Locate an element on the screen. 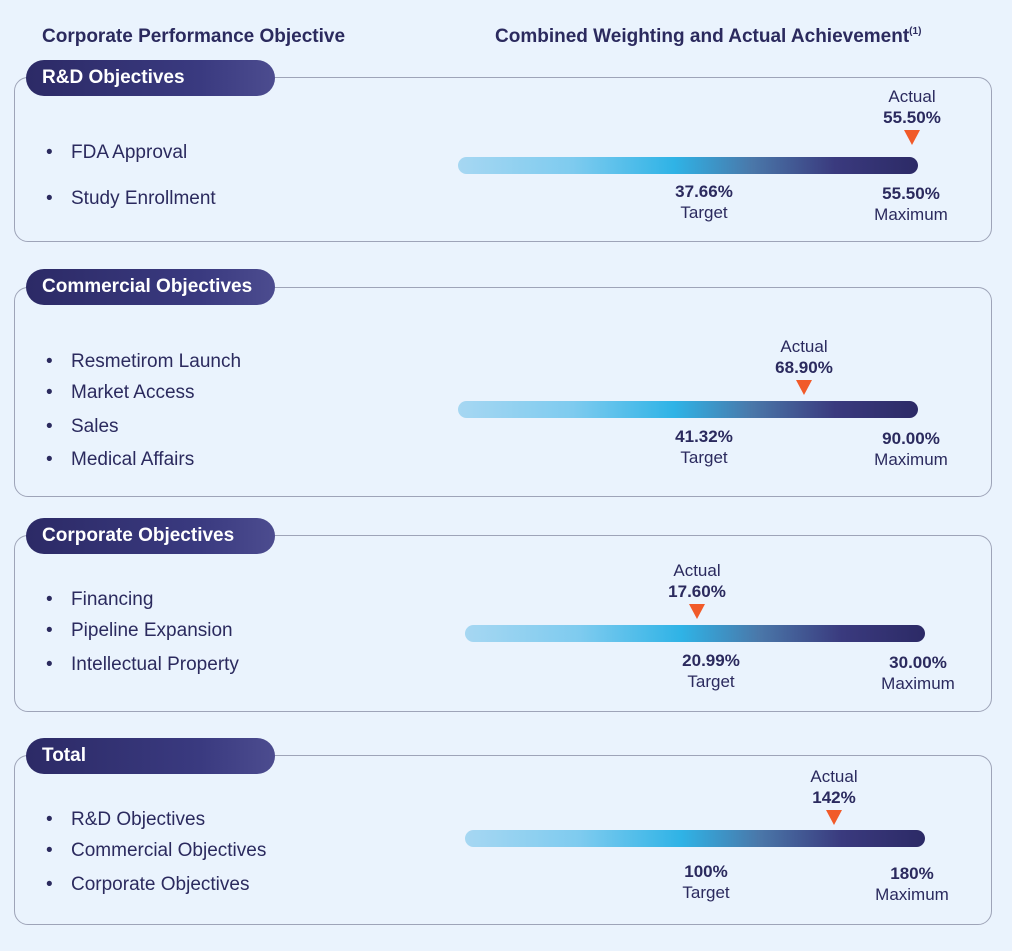 The height and width of the screenshot is (951, 1012). actual-value: 68.90% is located at coordinates (804, 367).